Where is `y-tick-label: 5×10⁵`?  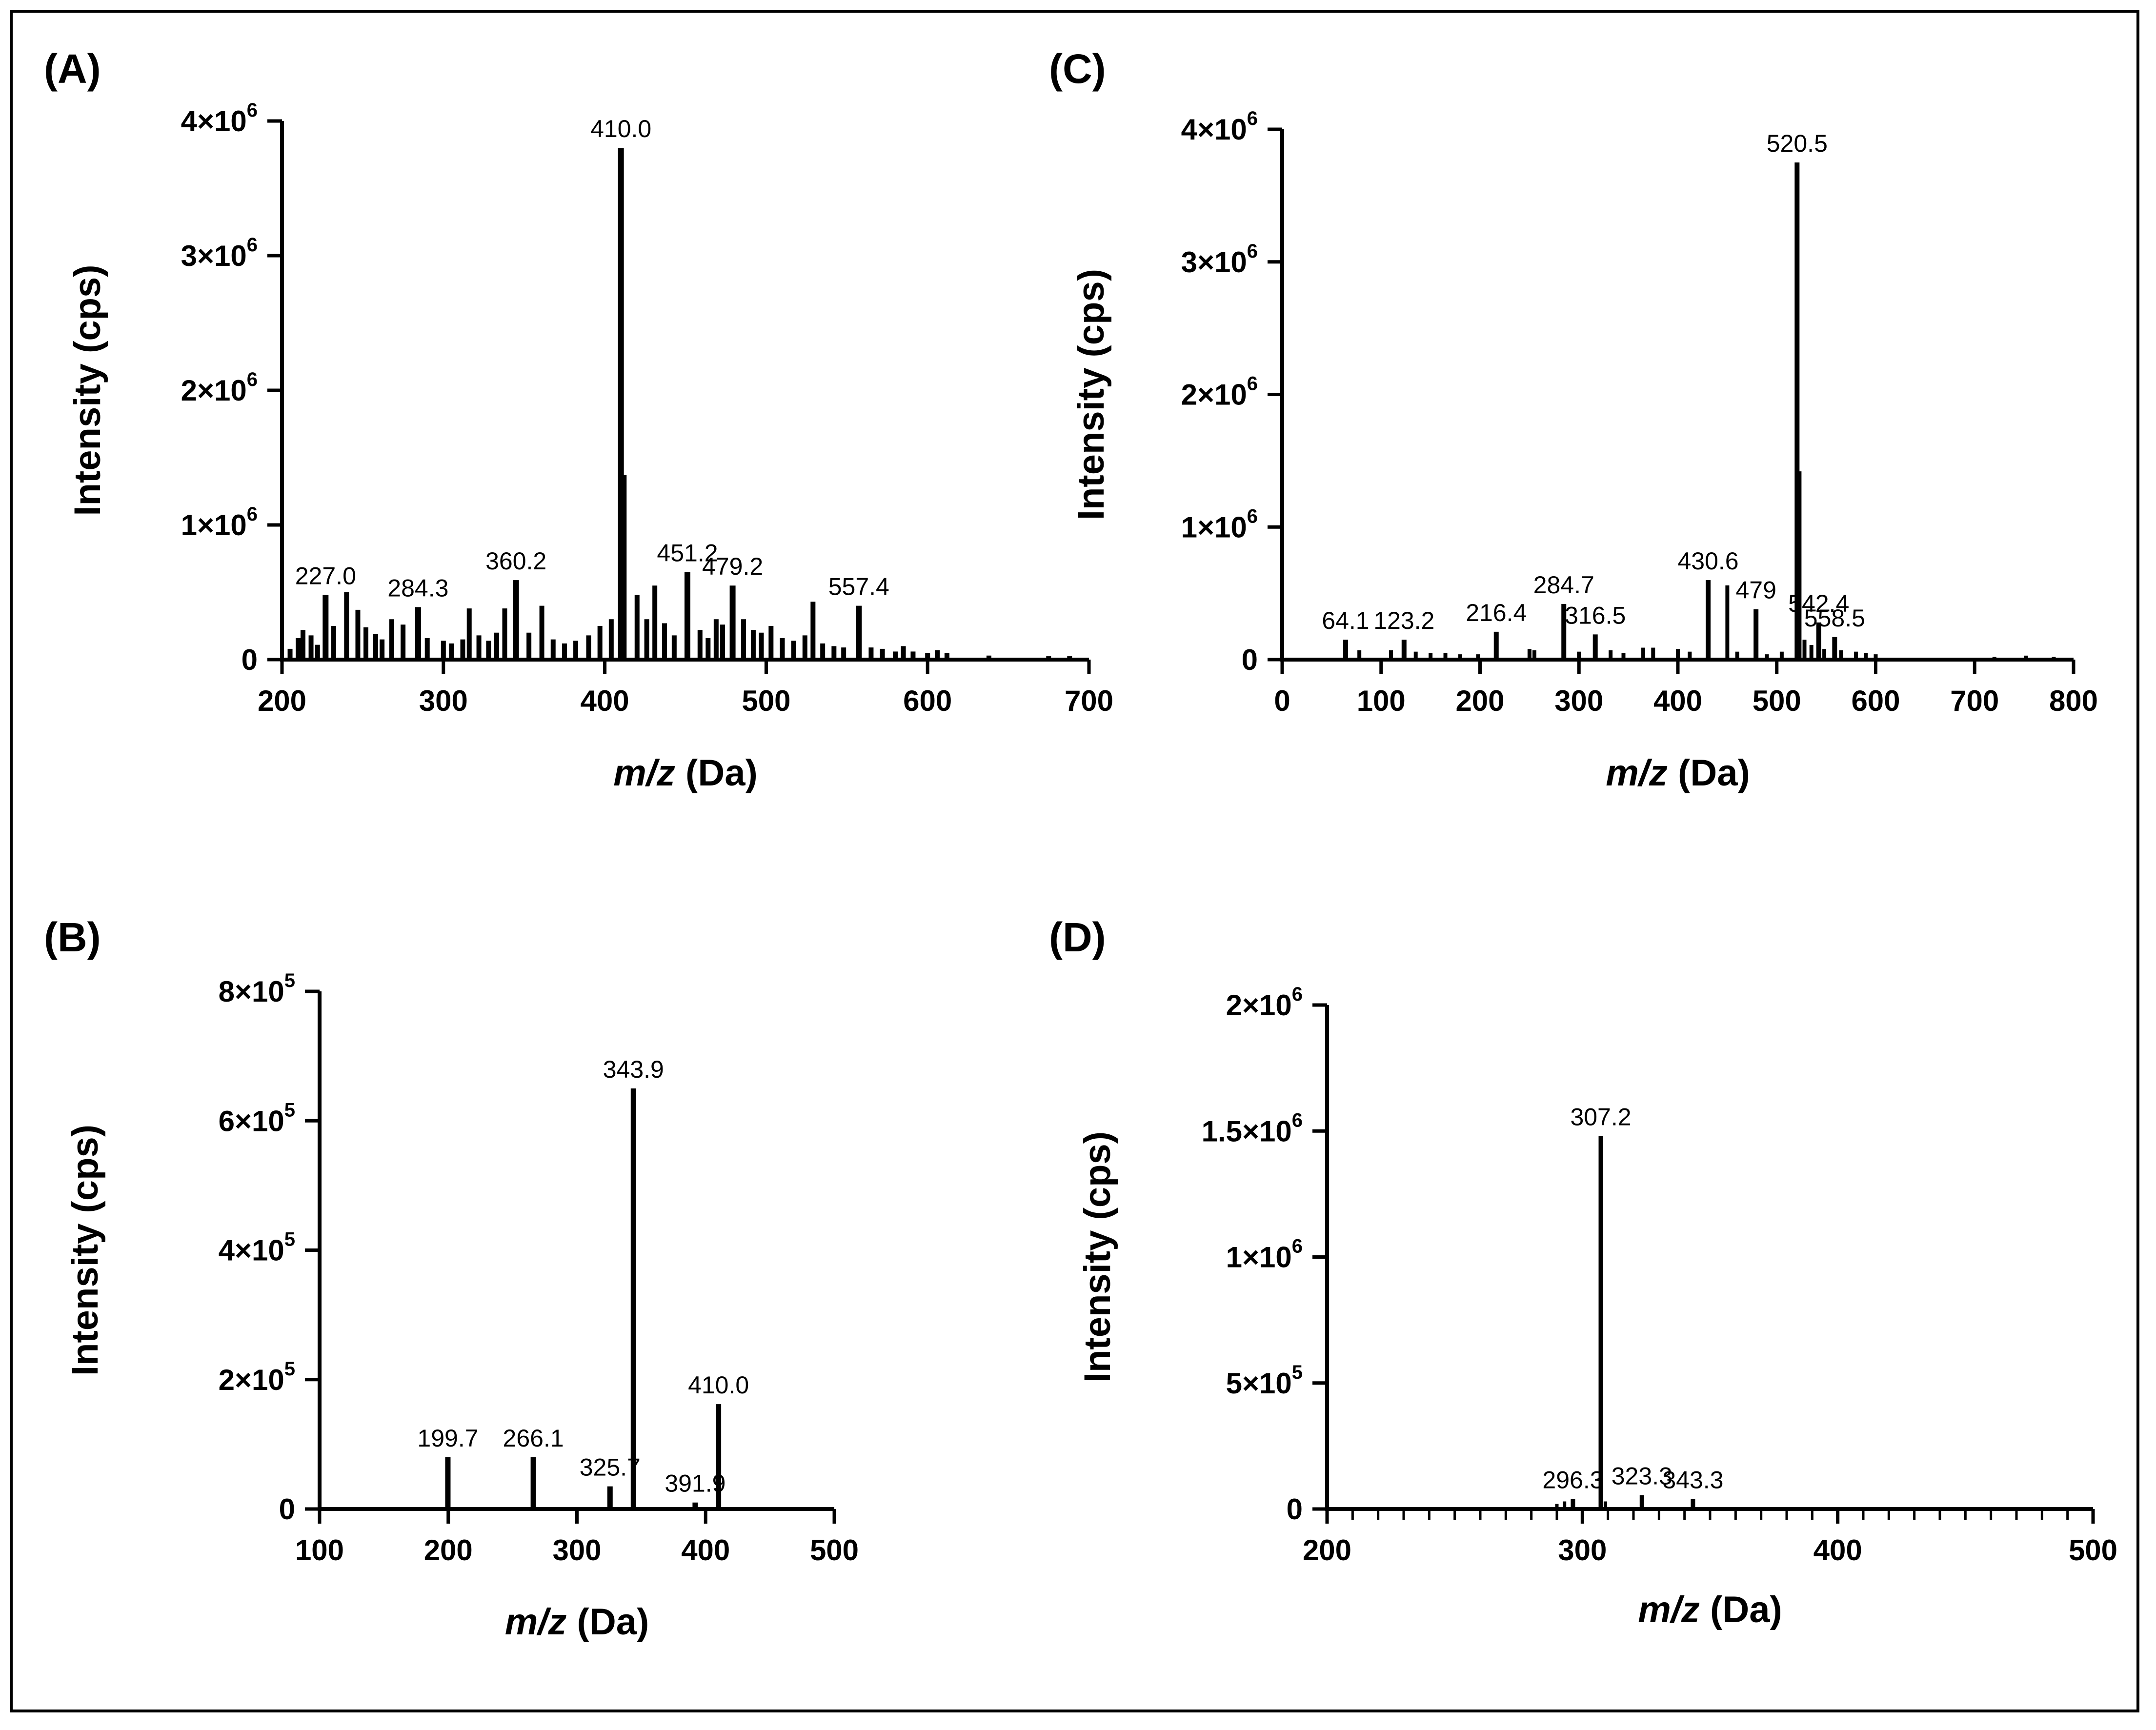 y-tick-label: 5×10⁵ is located at coordinates (1264, 1381).